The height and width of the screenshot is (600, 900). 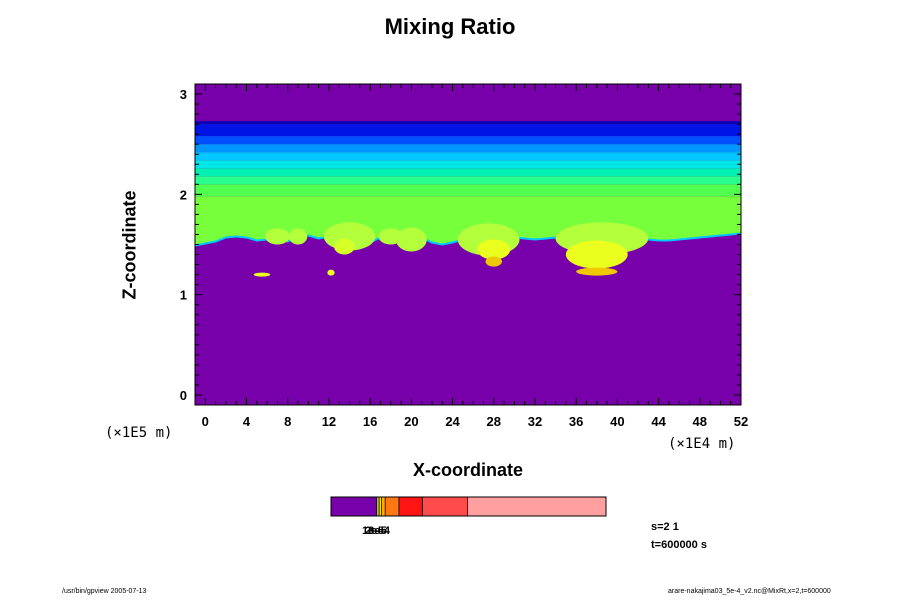 I want to click on footer-command: /usr/bin/gpview 2005-07-13, so click(x=104, y=591).